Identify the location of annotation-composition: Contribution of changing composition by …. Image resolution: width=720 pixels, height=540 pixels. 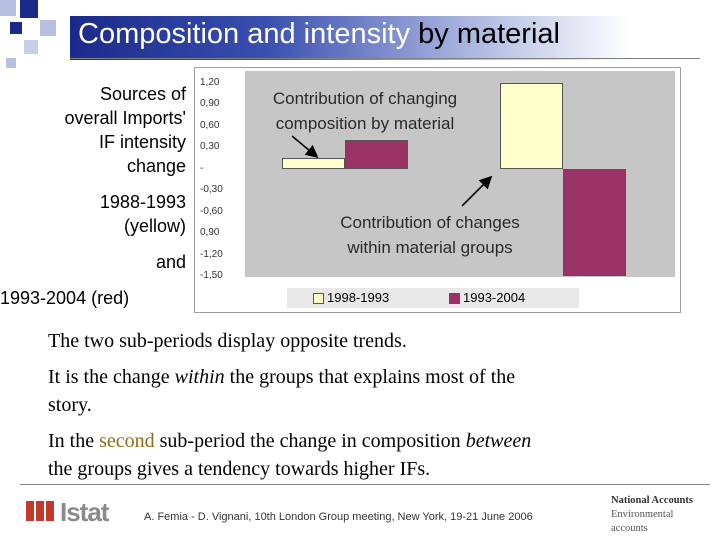
(365, 111).